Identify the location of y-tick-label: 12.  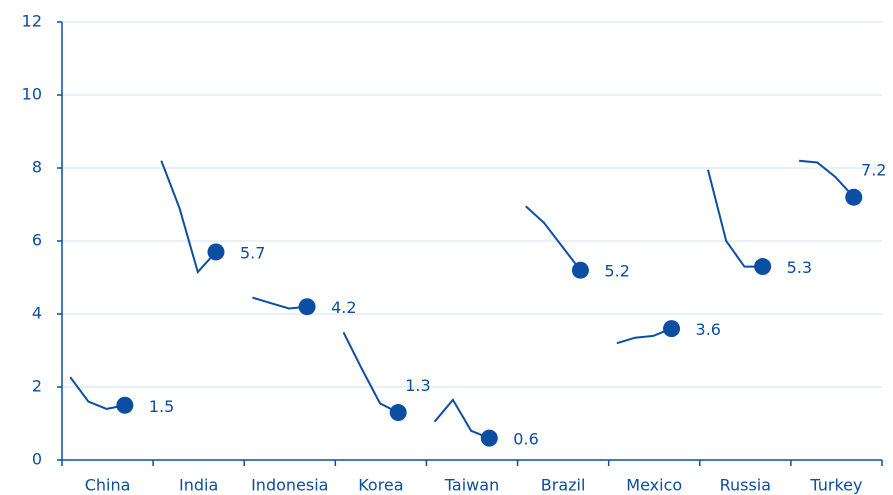
(32, 21).